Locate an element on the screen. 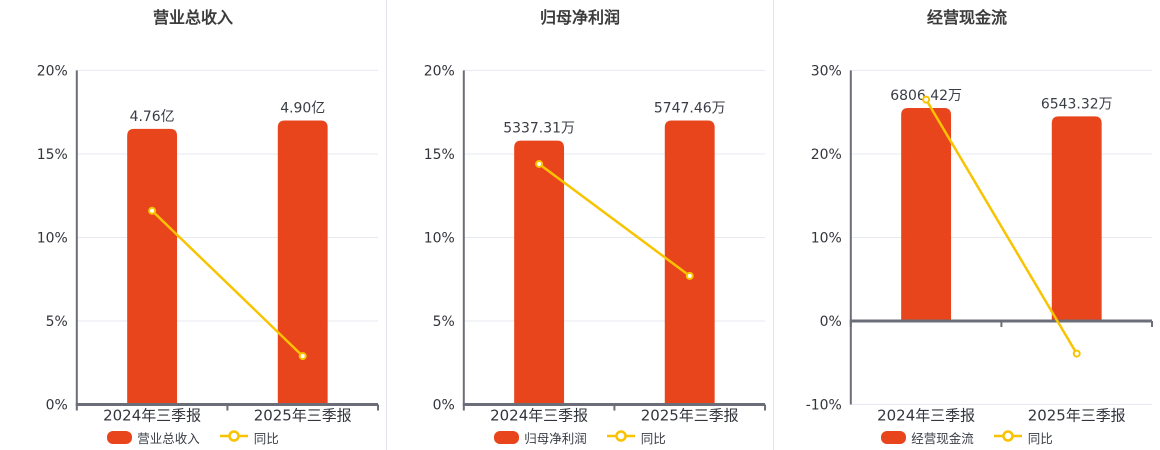 The width and height of the screenshot is (1160, 450). legend-item-bar: 营业总收入 is located at coordinates (153, 437).